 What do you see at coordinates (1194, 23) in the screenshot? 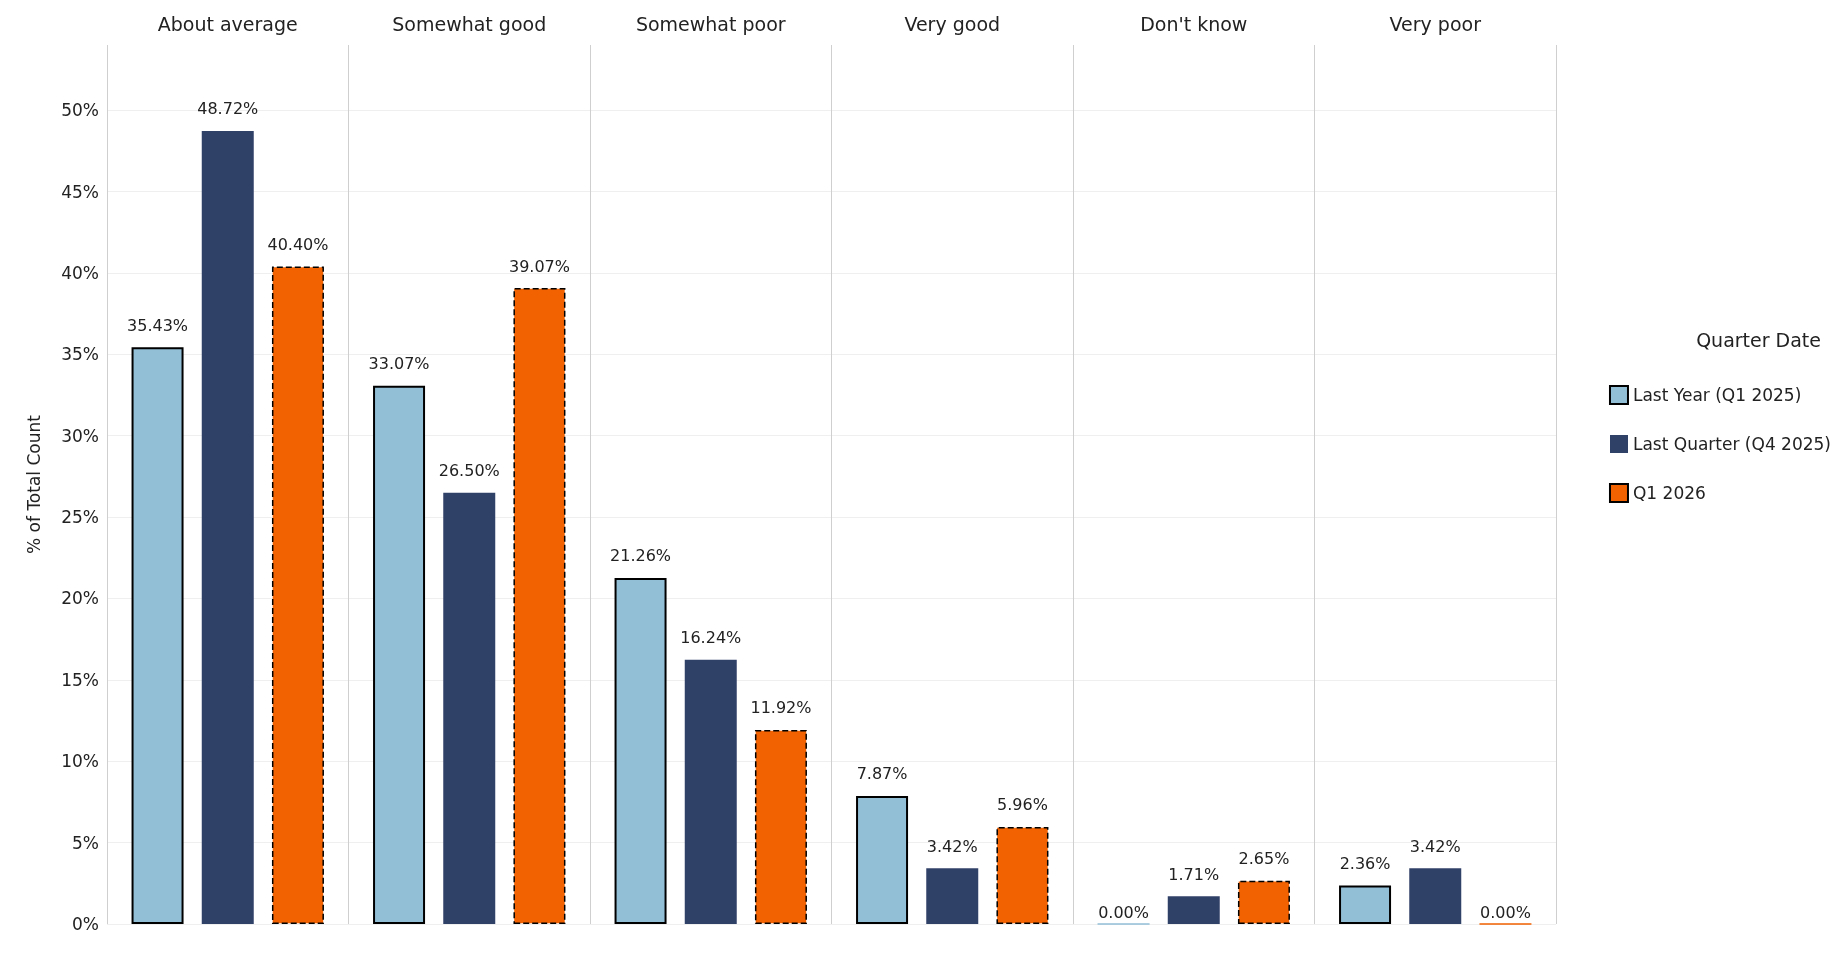
I see `x-tick-label: Don't know` at bounding box center [1194, 23].